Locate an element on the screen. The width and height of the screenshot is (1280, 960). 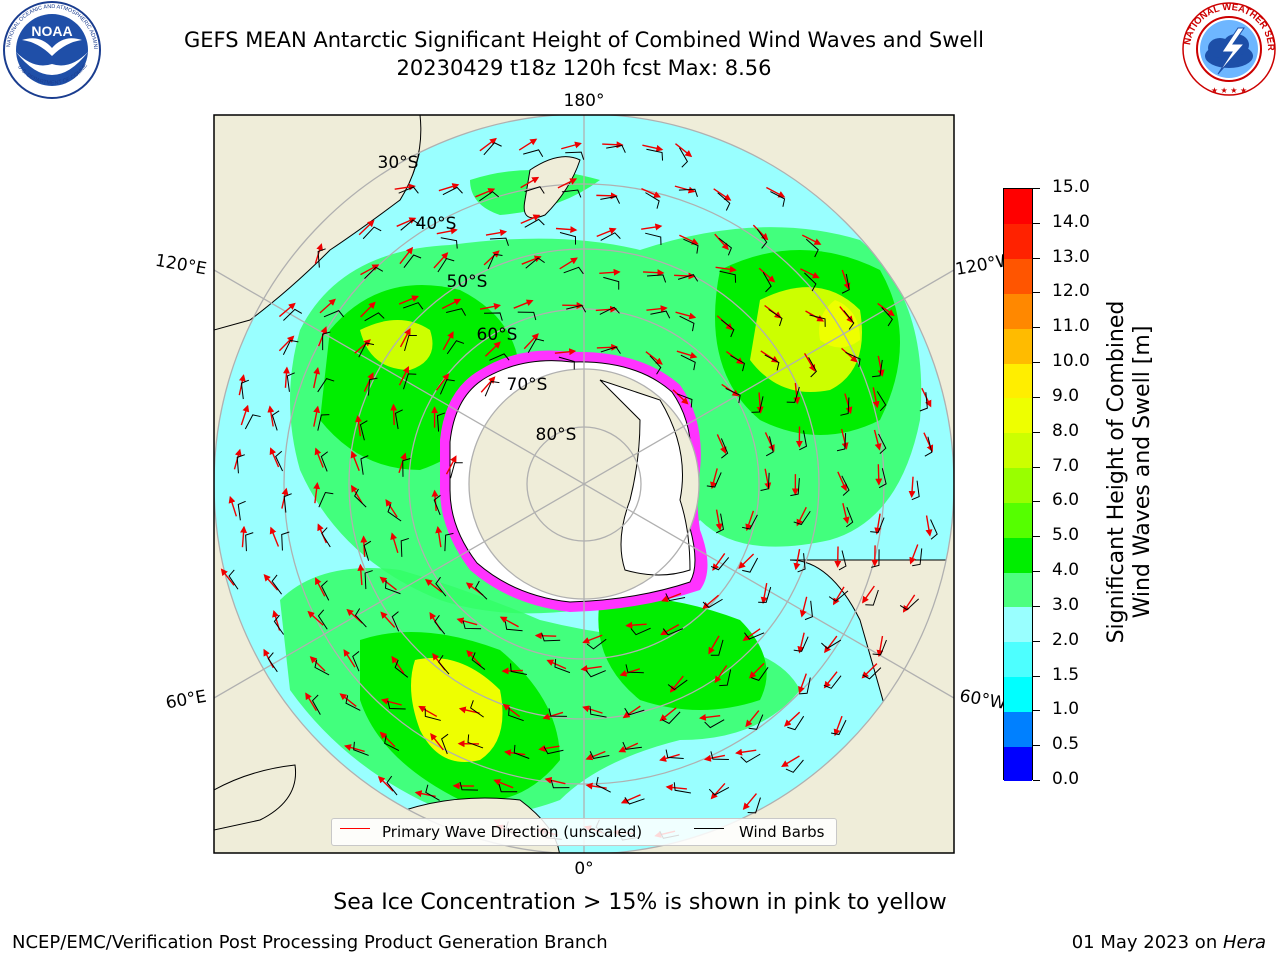
colorbar-tick-label: 15.0 is located at coordinates (1071, 187).